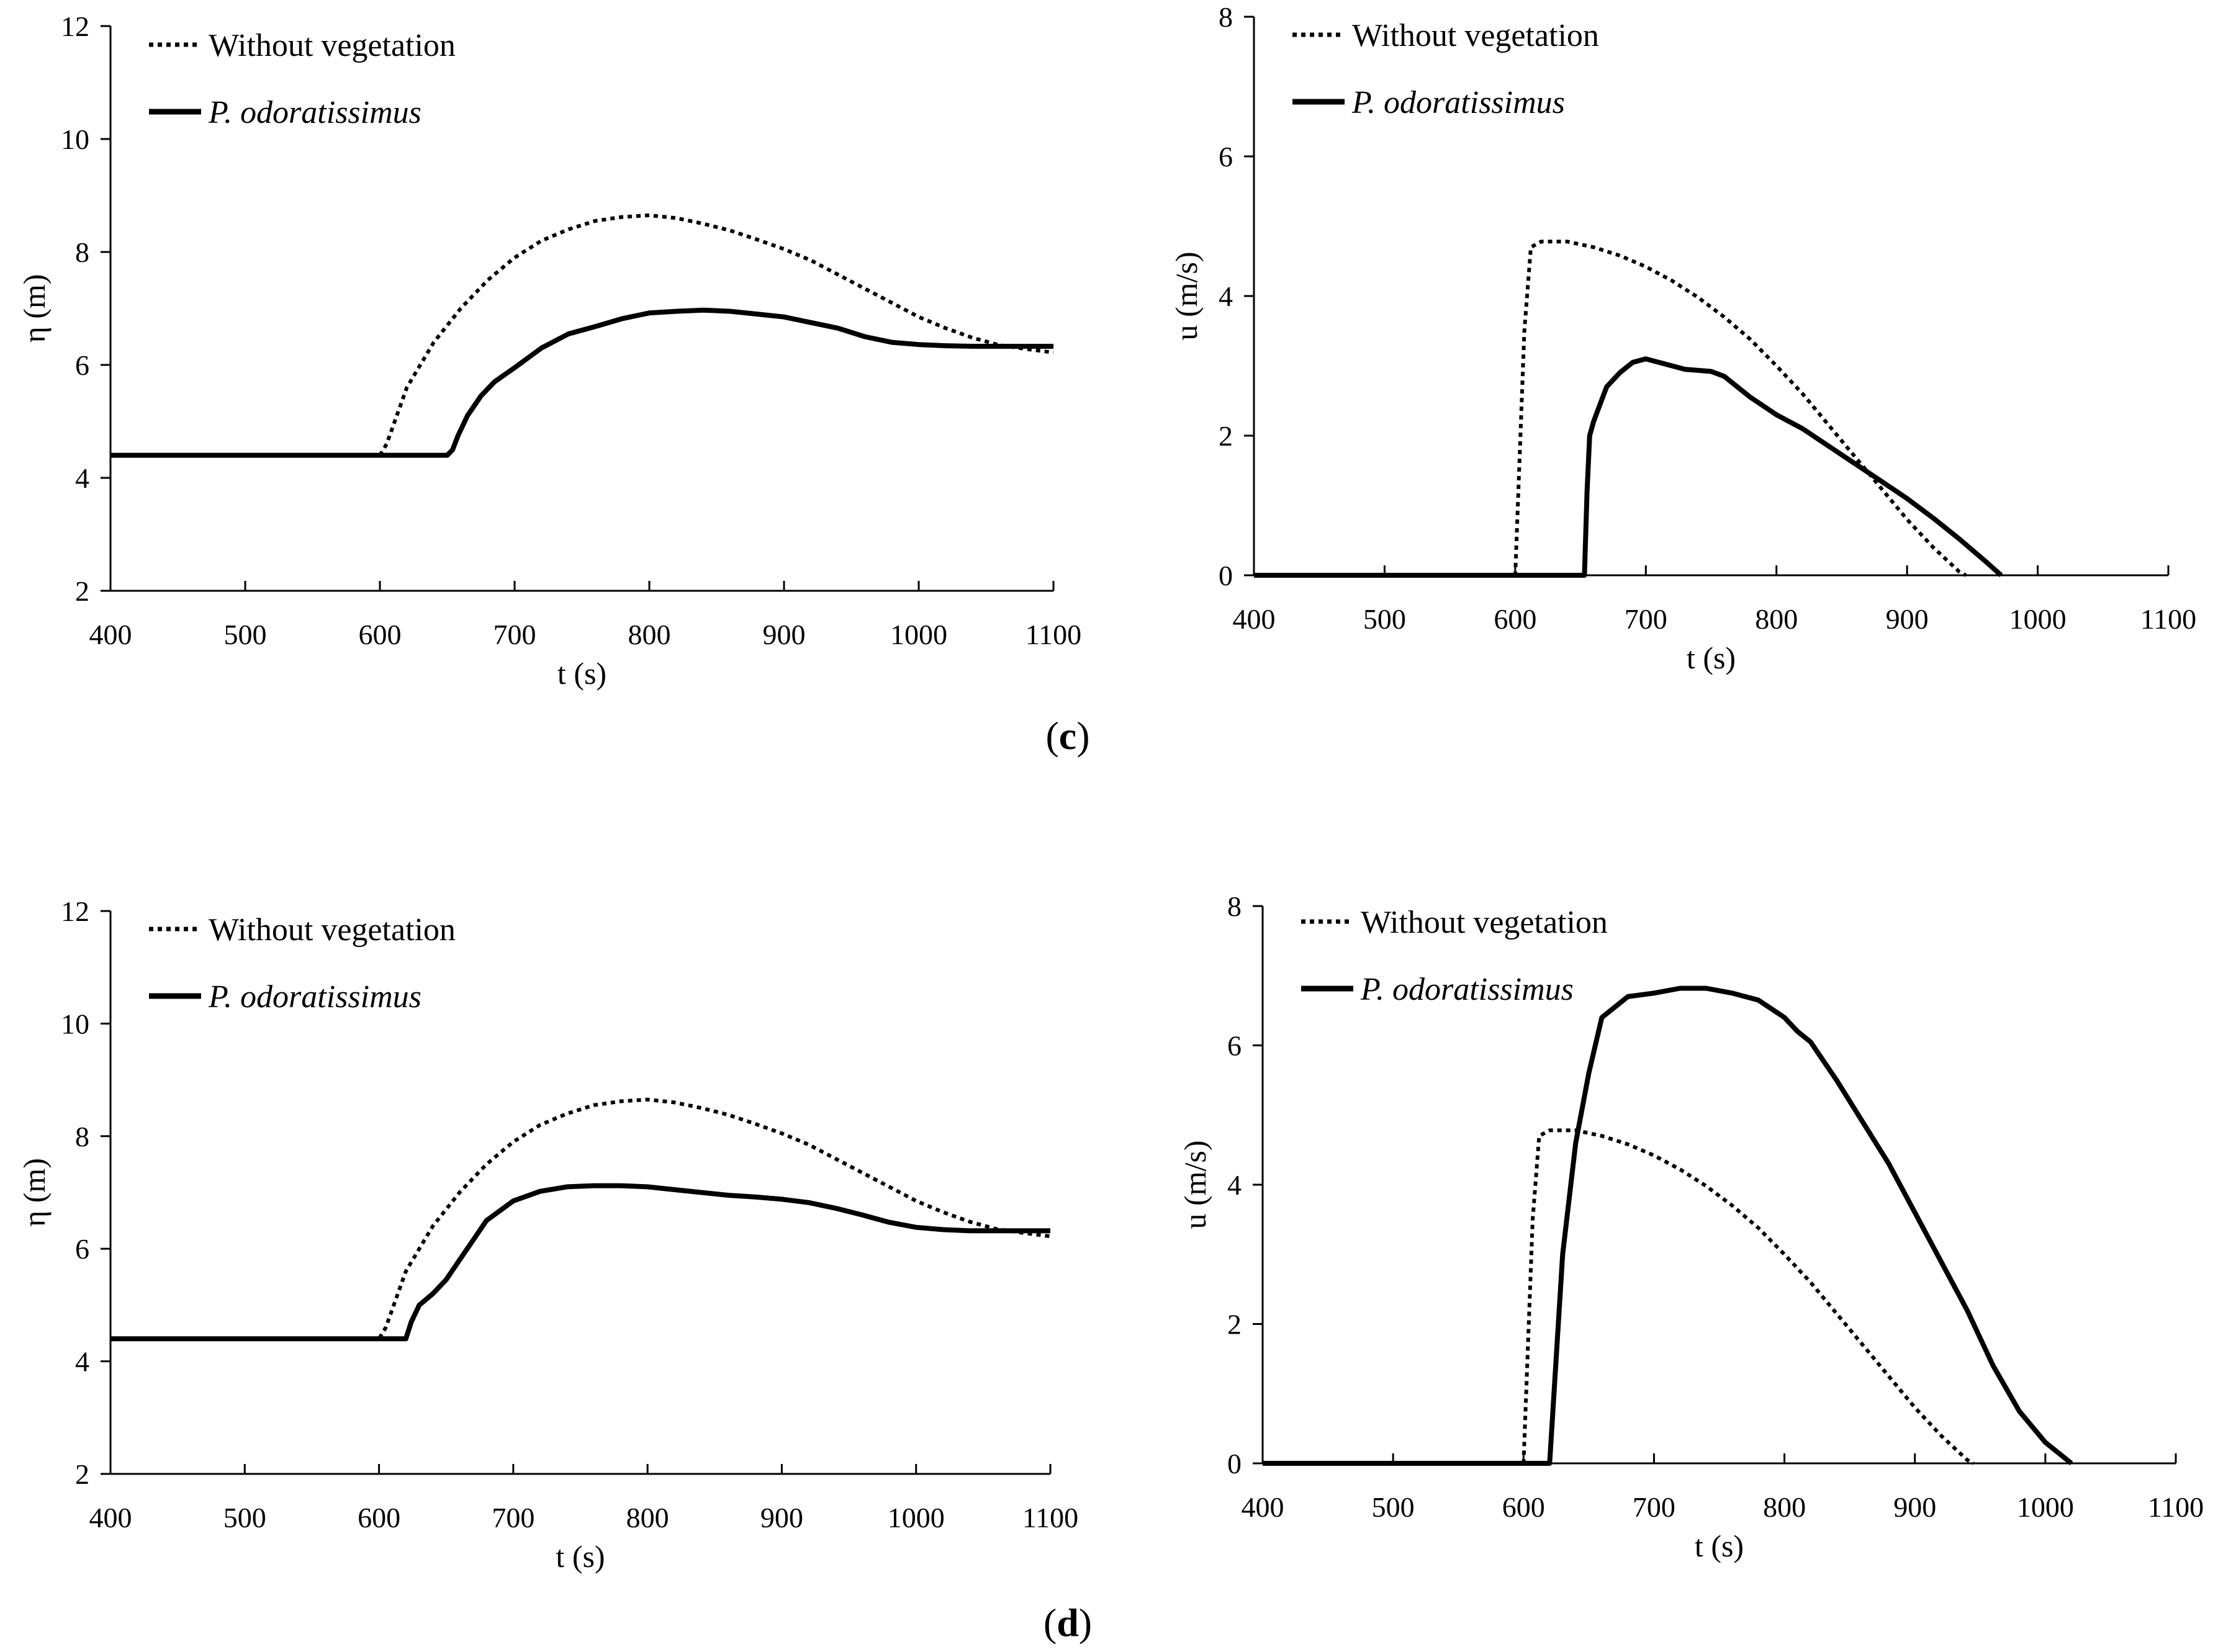 Image resolution: width=2218 pixels, height=1652 pixels. I want to click on panel-label-d: (d), so click(1068, 1622).